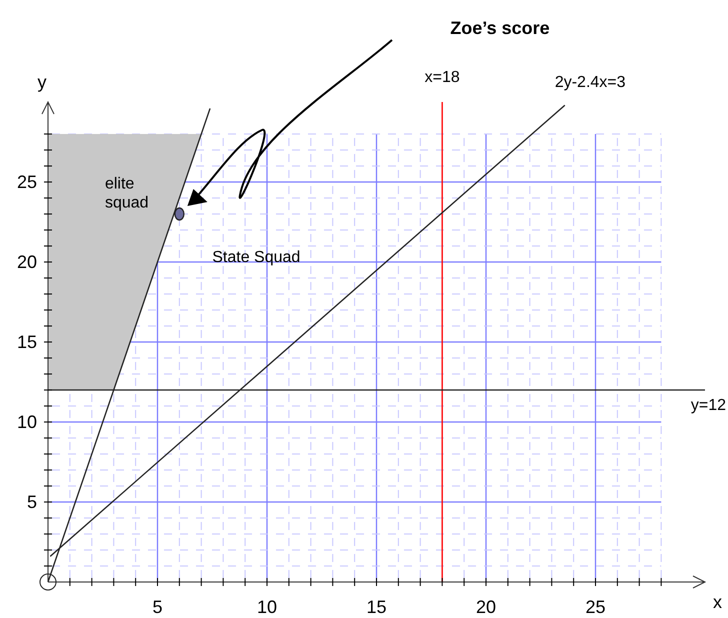 The height and width of the screenshot is (618, 728). I want to click on y-tick-label: 5, so click(31, 502).